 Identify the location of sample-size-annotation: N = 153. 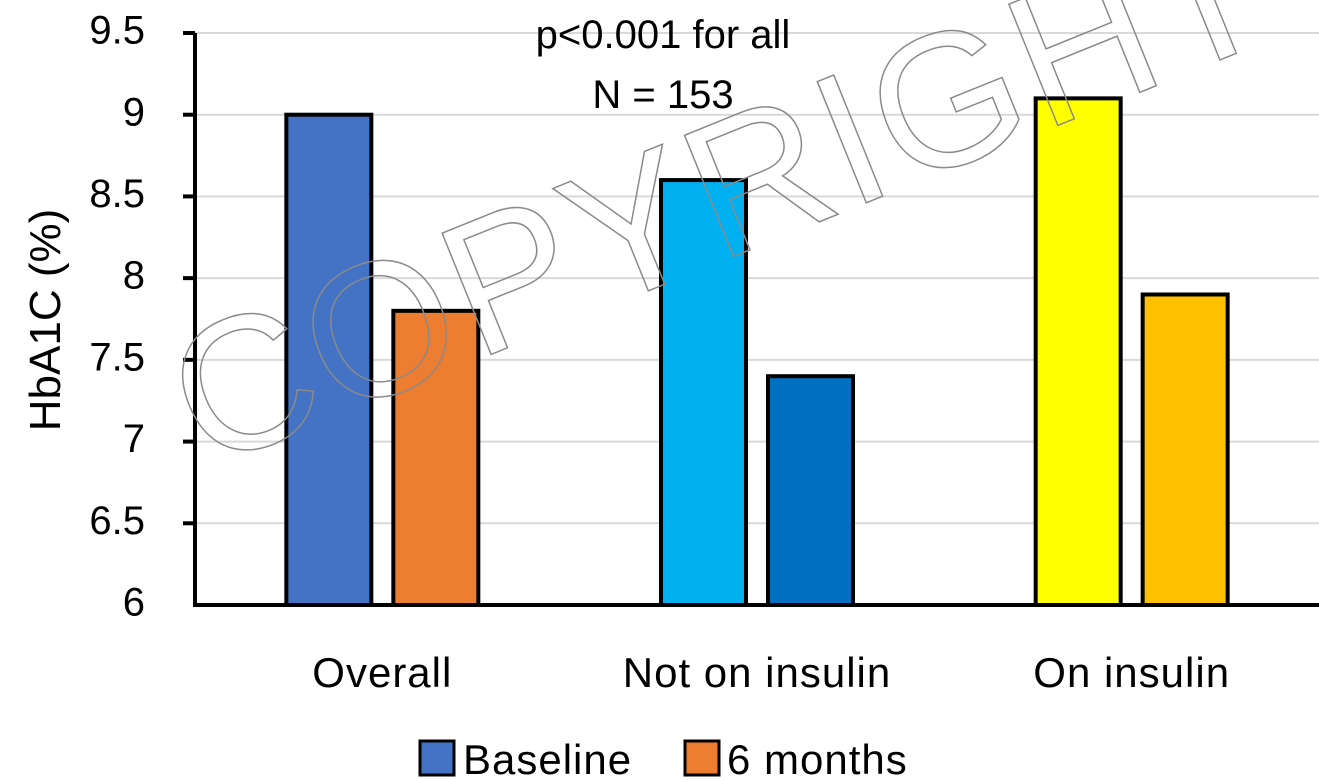
(662, 95).